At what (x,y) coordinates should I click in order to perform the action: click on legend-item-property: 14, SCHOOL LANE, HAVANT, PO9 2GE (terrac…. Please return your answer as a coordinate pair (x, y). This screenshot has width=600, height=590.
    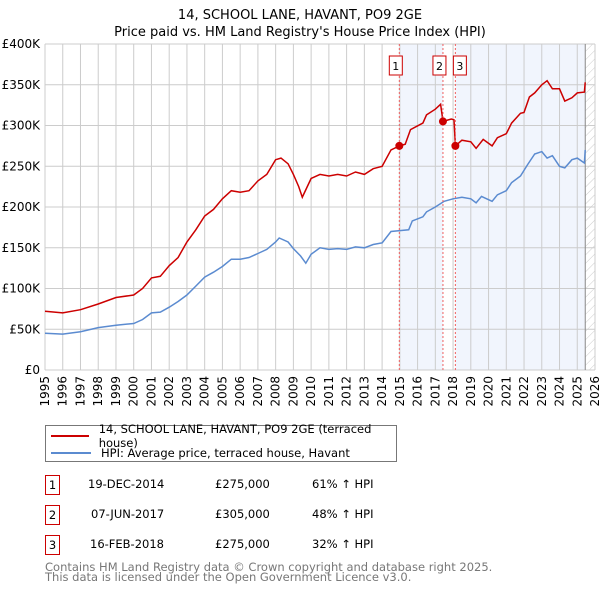
    Looking at the image, I should click on (221, 436).